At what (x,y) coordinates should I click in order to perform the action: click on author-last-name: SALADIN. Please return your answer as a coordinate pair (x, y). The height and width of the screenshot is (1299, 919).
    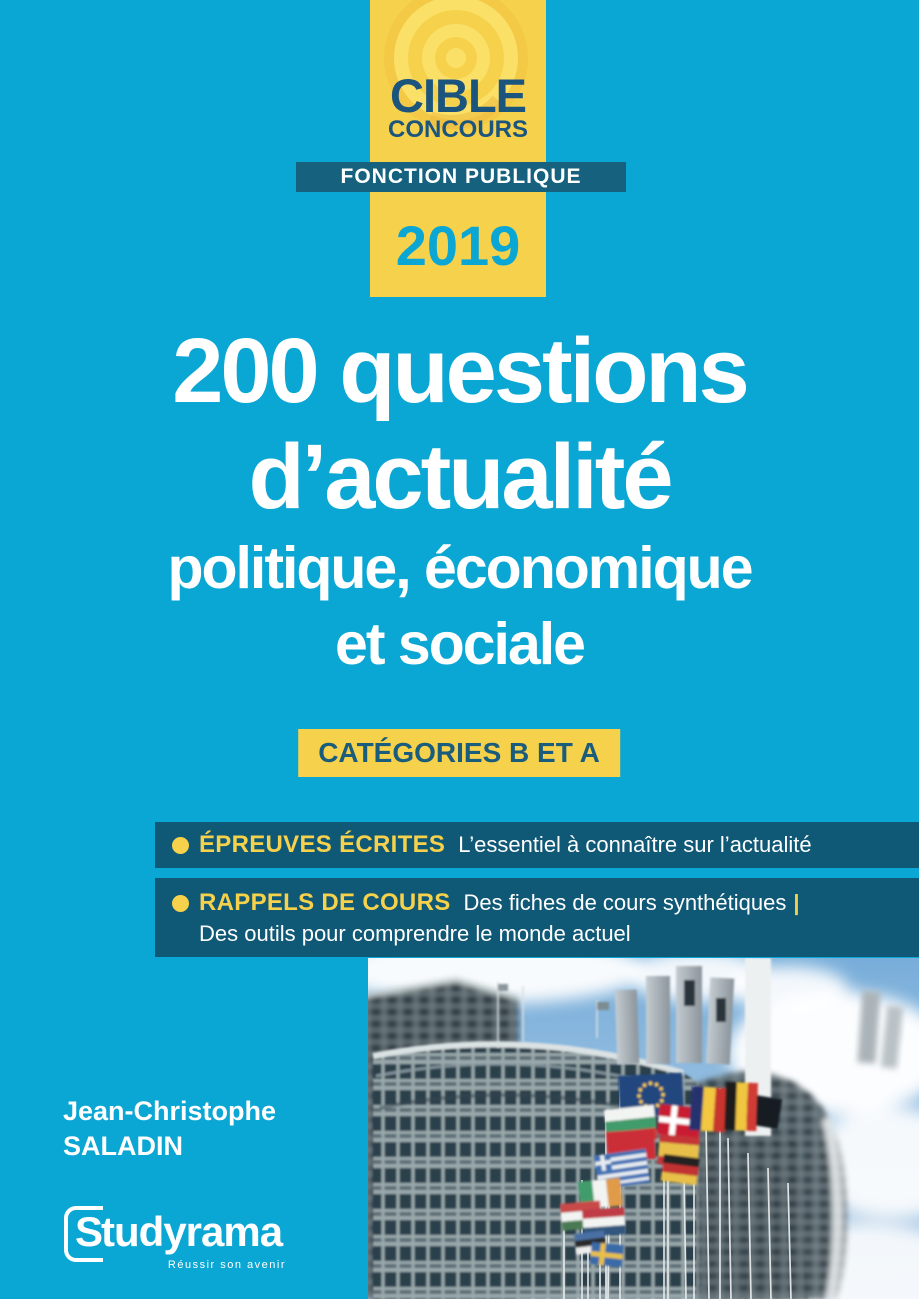
    Looking at the image, I should click on (123, 1146).